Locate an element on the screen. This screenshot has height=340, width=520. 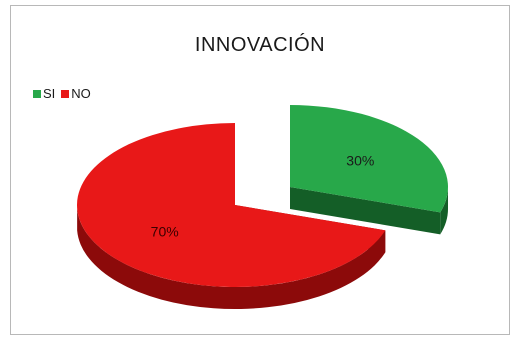
legend-item-no: NO is located at coordinates (76, 93).